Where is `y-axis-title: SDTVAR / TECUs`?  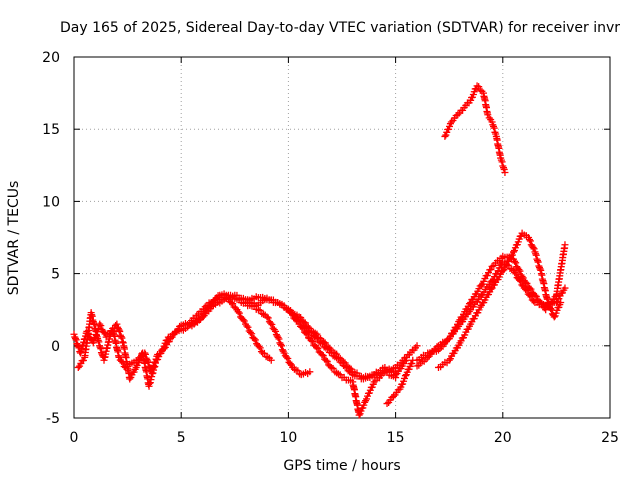
y-axis-title: SDTVAR / TECUs is located at coordinates (14, 238).